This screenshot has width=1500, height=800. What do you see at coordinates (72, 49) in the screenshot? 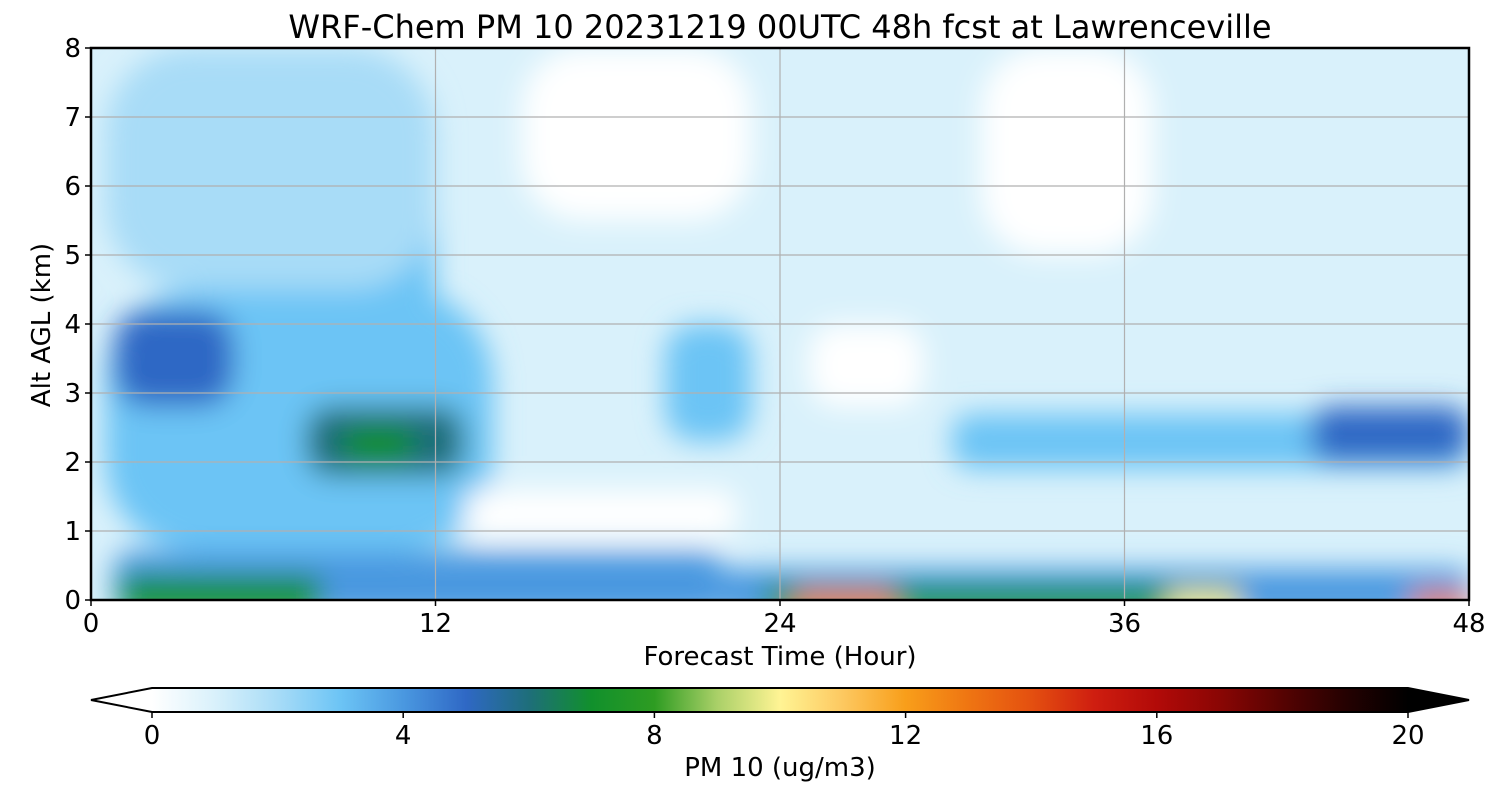
I see `y-tick-label: 8` at bounding box center [72, 49].